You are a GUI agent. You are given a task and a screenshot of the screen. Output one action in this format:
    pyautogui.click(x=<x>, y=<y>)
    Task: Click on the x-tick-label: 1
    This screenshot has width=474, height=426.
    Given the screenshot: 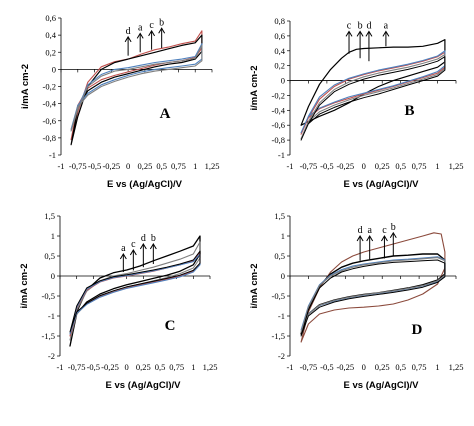 What is the action you would take?
    pyautogui.click(x=193, y=367)
    